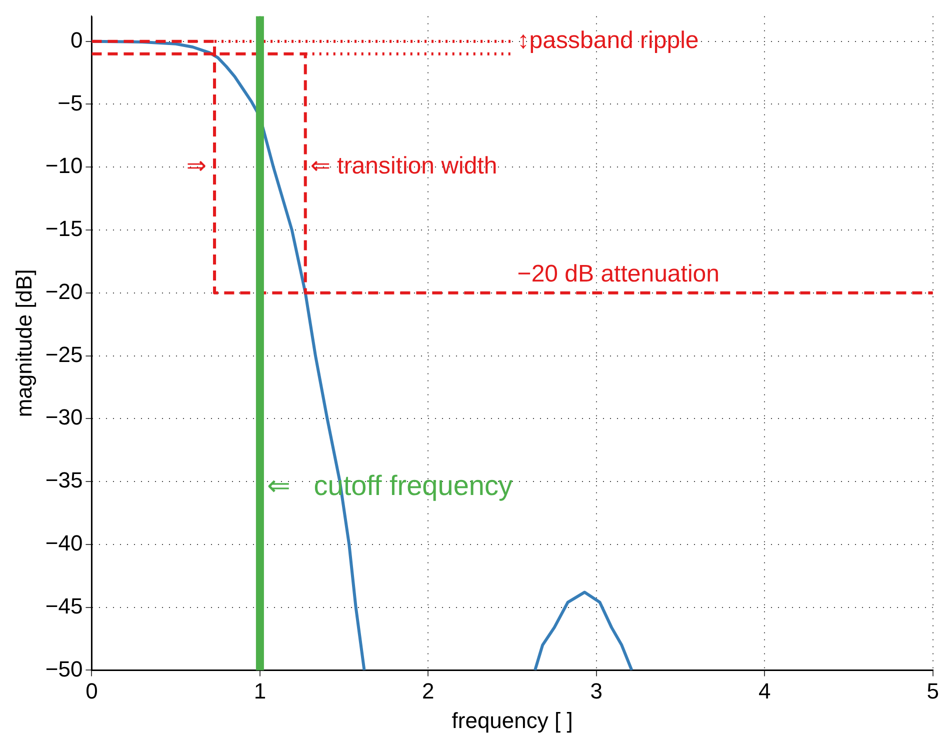 The image size is (942, 739). Describe the element at coordinates (608, 40) in the screenshot. I see `annotation: ↕passband ripple` at that location.